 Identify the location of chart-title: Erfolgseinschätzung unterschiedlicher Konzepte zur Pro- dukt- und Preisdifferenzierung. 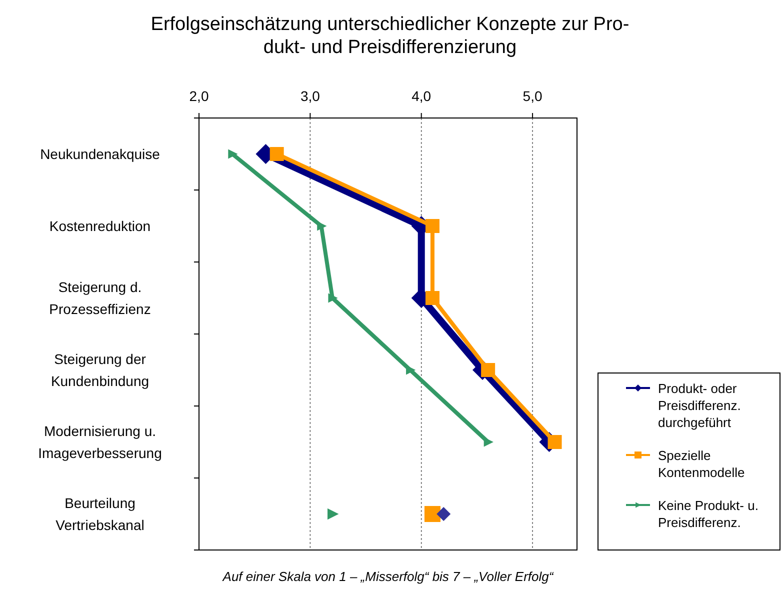
(390, 36).